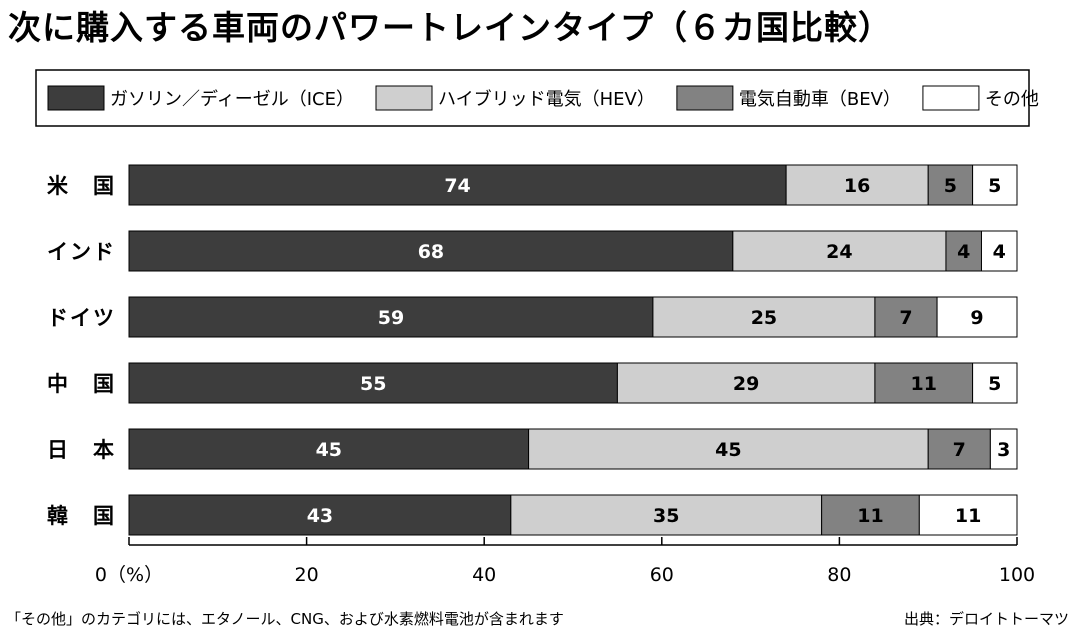 The height and width of the screenshot is (639, 1079). I want to click on x-tick-label: 40, so click(484, 575).